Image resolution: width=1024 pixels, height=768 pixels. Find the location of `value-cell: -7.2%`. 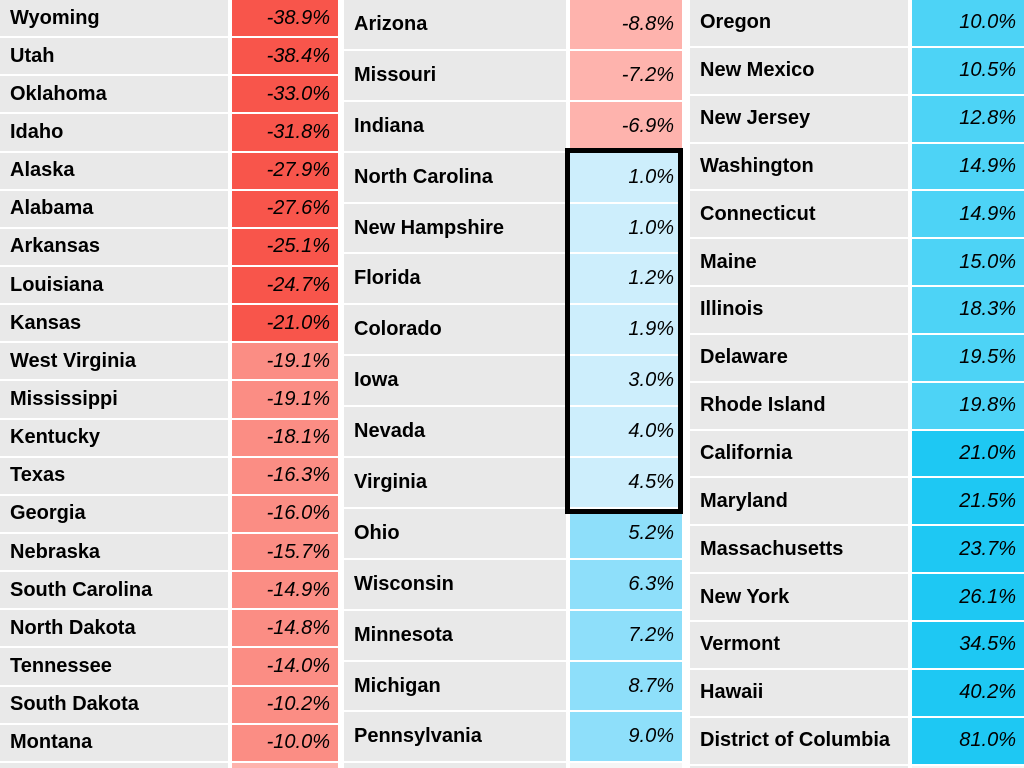

value-cell: -7.2% is located at coordinates (626, 76).